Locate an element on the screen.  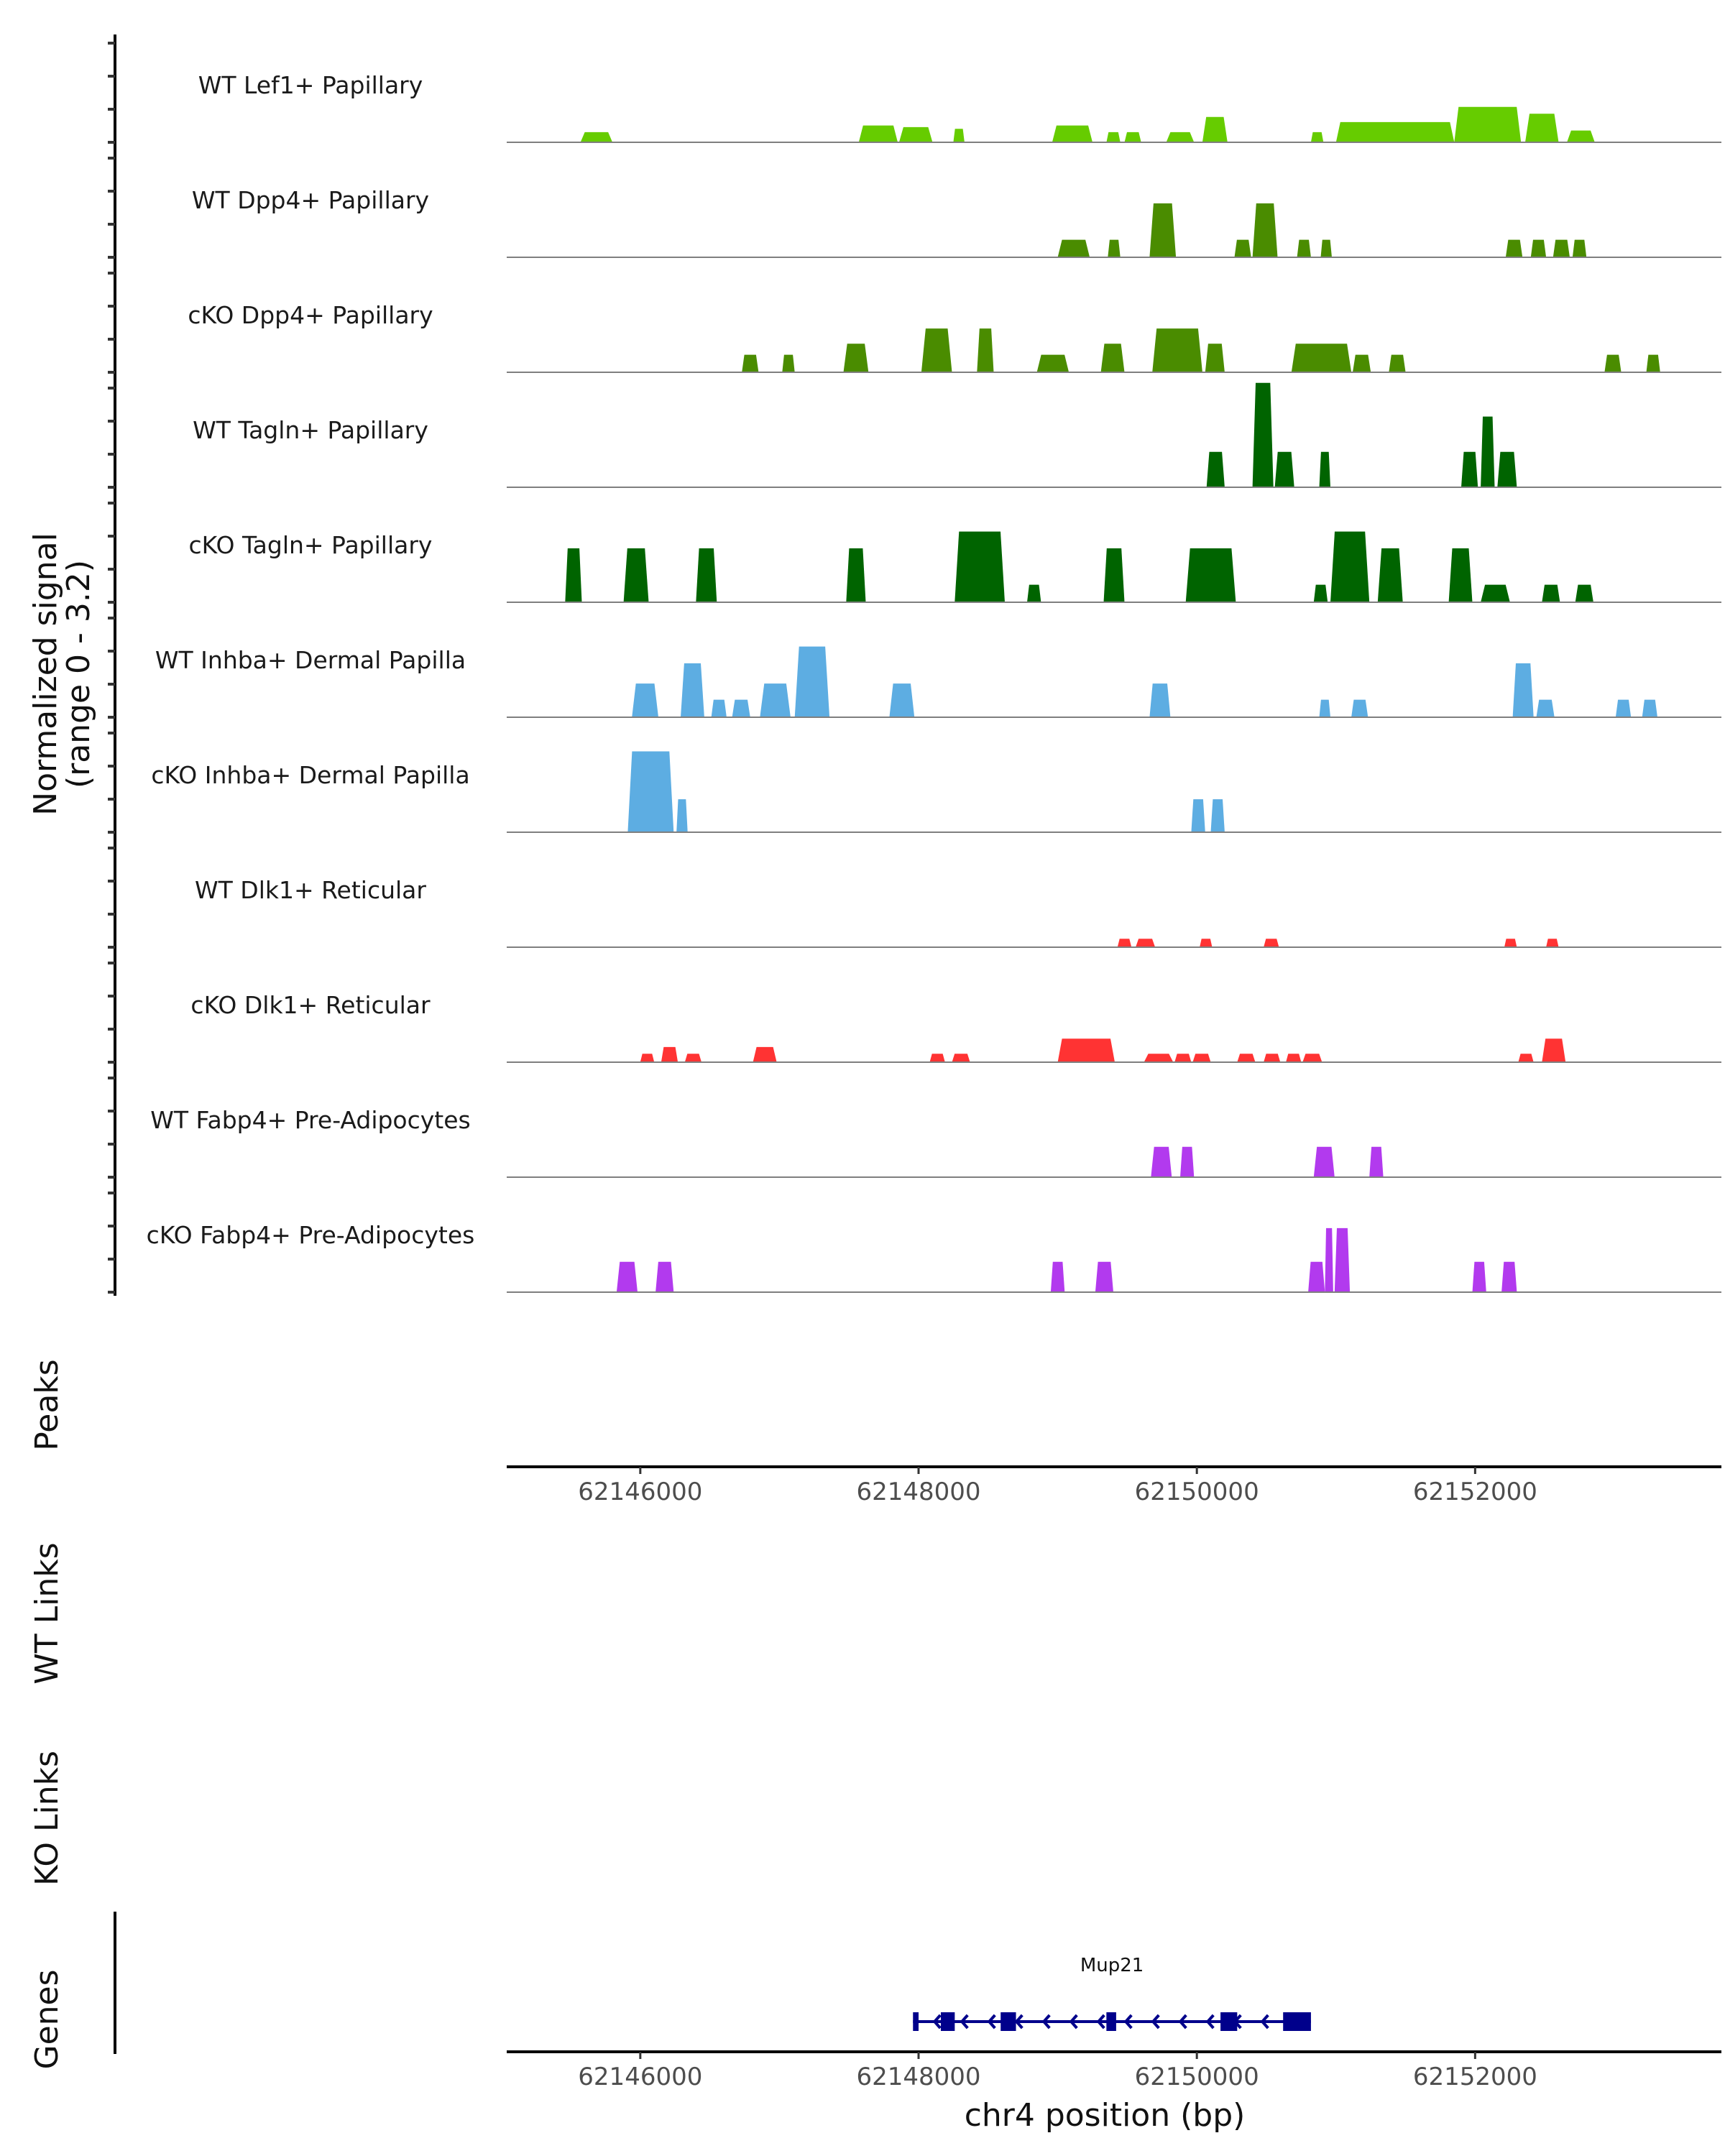
track: WT Lef1+ Papillary is located at coordinates (959, 107).